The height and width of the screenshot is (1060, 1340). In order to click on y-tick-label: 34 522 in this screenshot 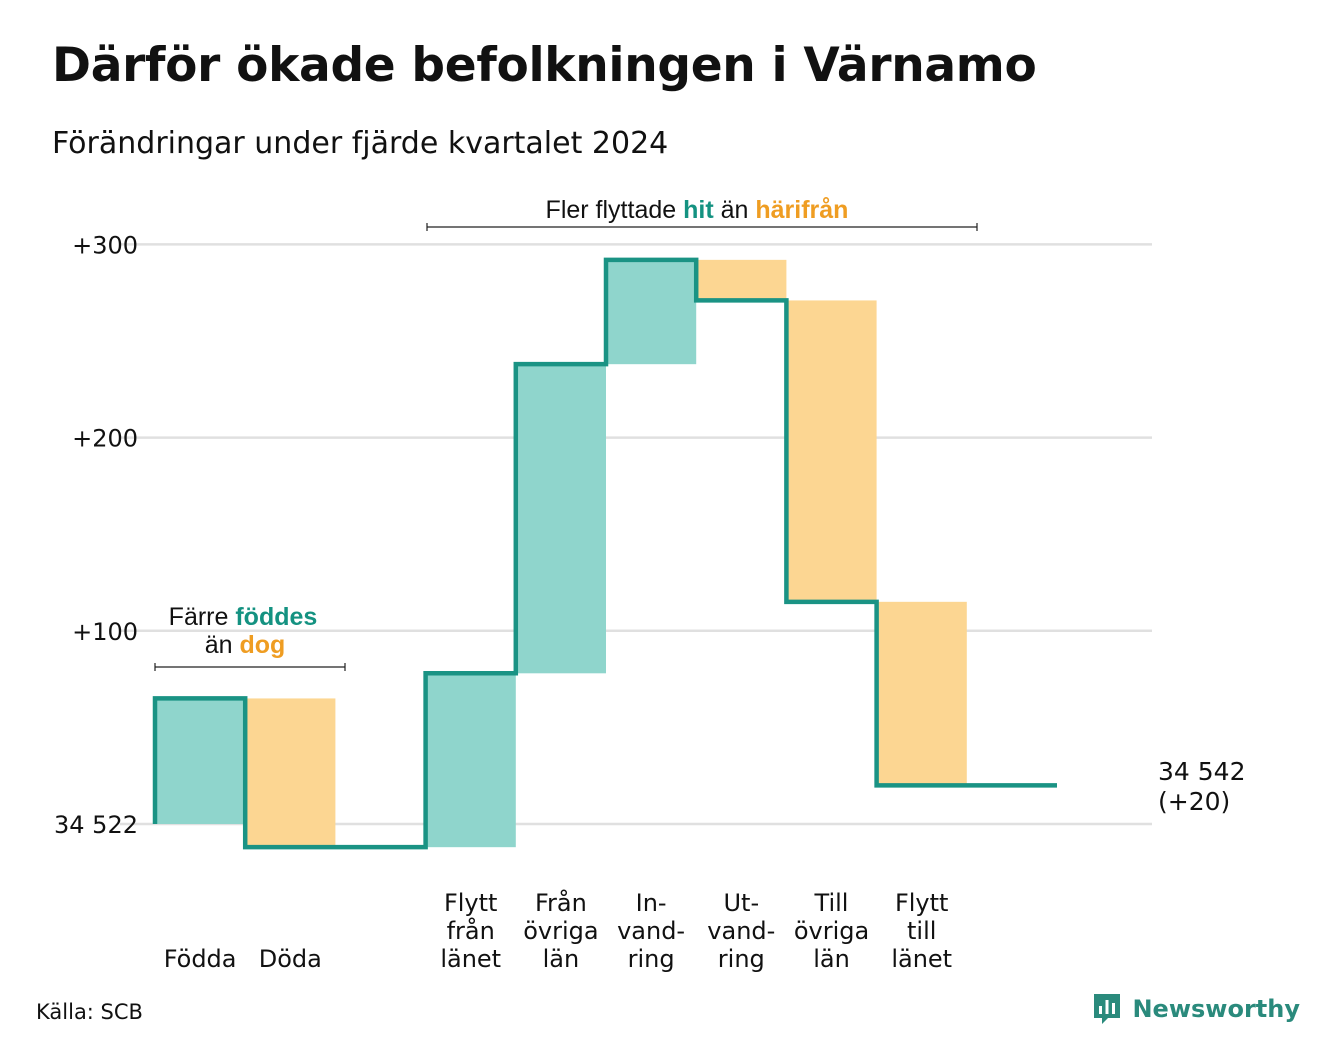, I will do `click(96, 825)`.